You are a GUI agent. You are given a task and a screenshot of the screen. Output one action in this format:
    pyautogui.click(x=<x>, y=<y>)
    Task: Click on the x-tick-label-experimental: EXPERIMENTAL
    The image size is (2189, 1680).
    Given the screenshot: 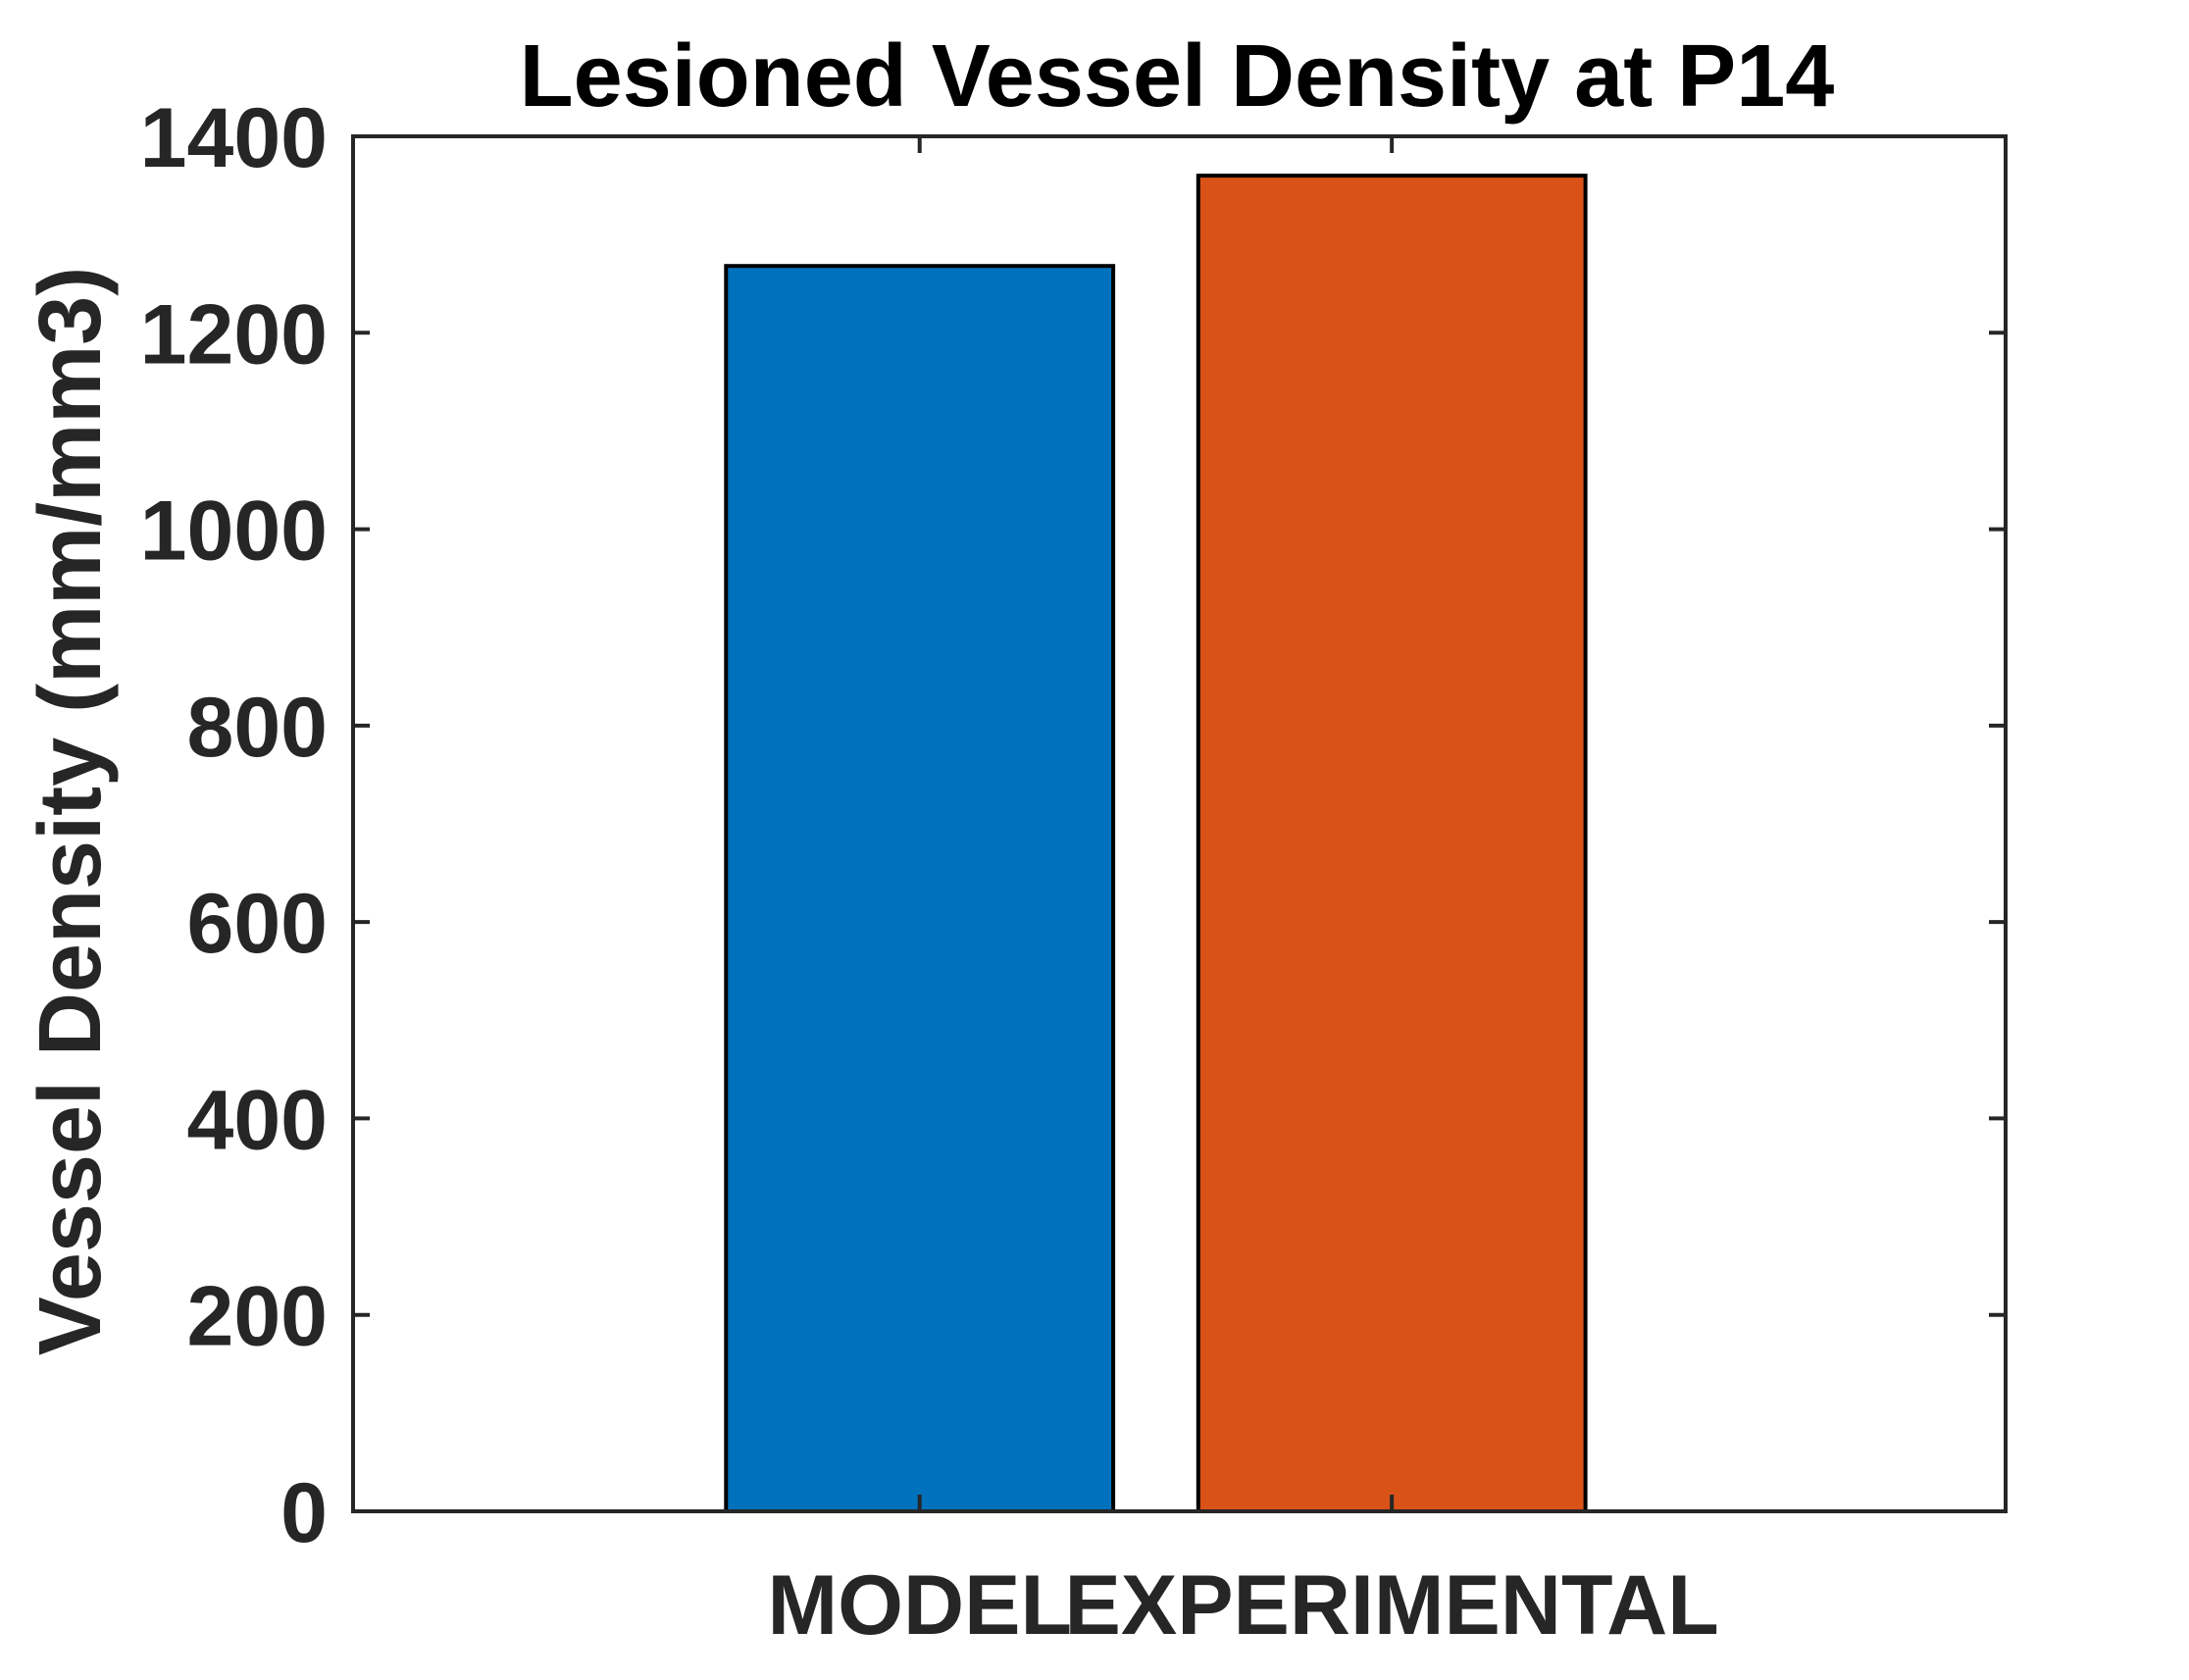 What is the action you would take?
    pyautogui.click(x=1391, y=1605)
    